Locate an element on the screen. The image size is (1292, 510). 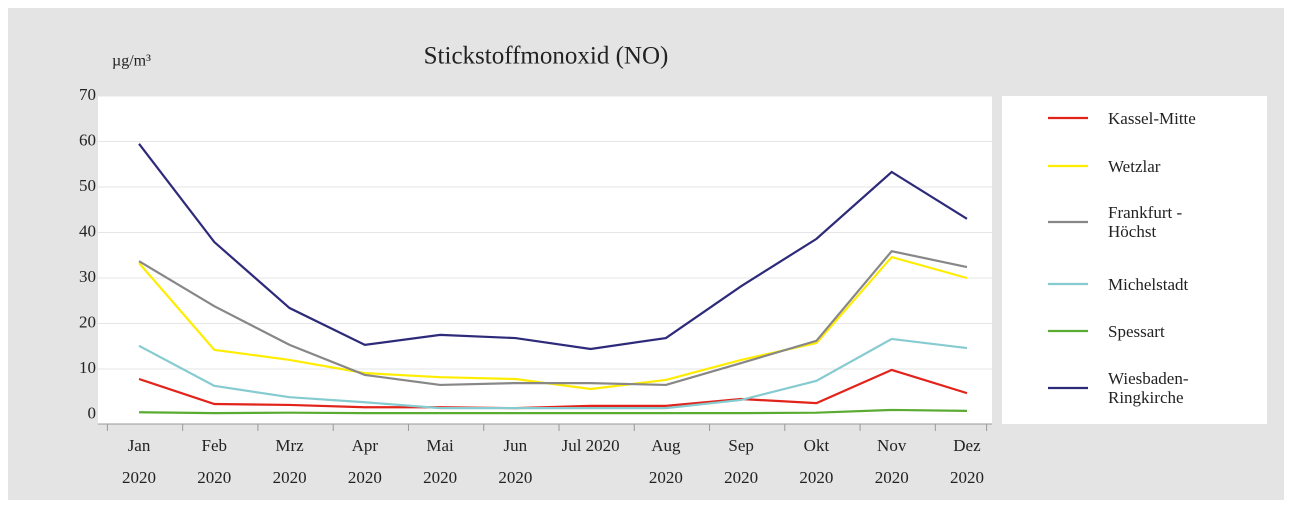
x-tick-label: Aug 2020 is located at coordinates (665, 461).